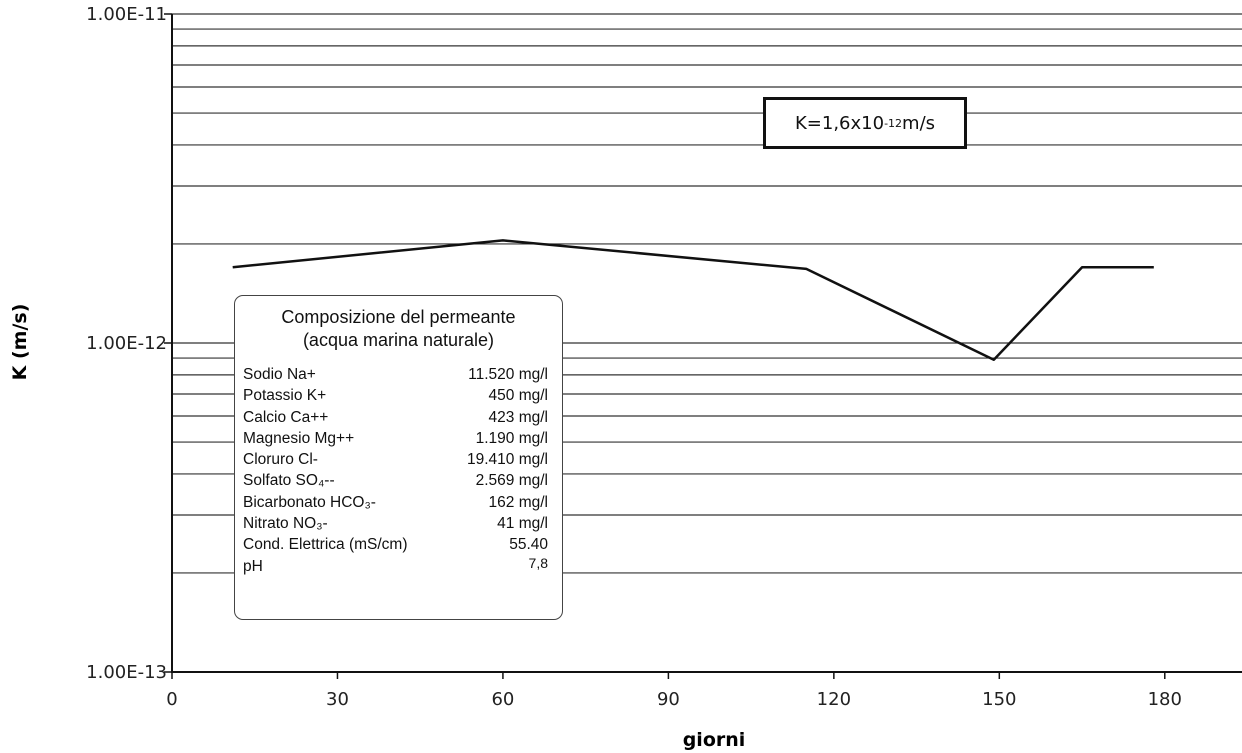 The image size is (1242, 753). What do you see at coordinates (518, 396) in the screenshot?
I see `composition-row-value: 450 mg/l` at bounding box center [518, 396].